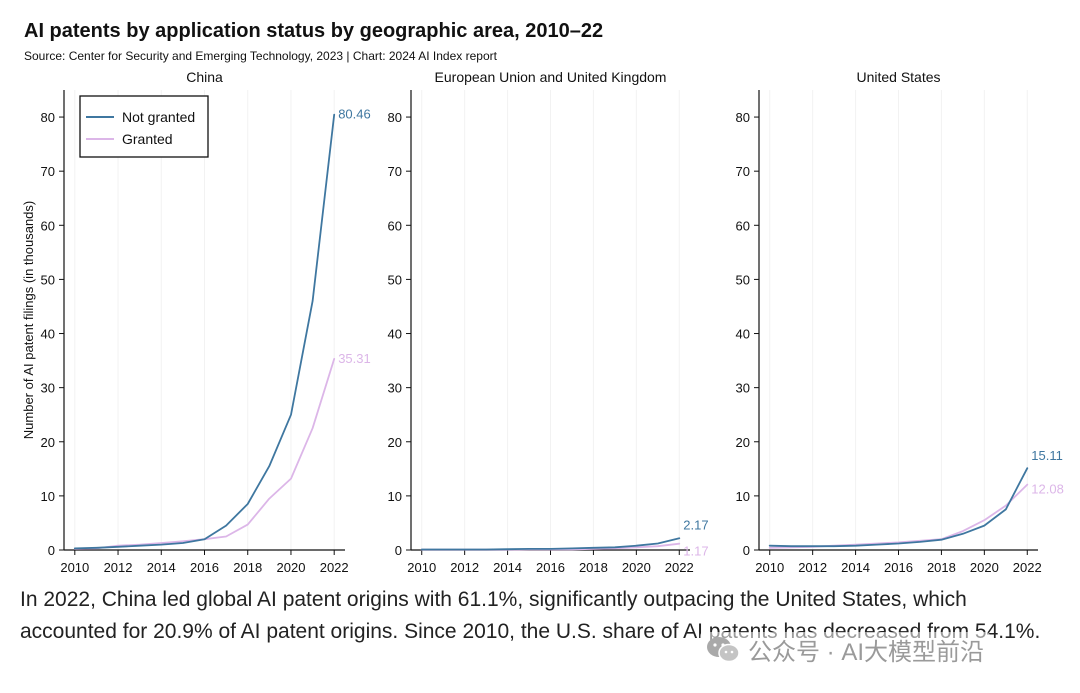  I want to click on panel-title: United States, so click(898, 77).